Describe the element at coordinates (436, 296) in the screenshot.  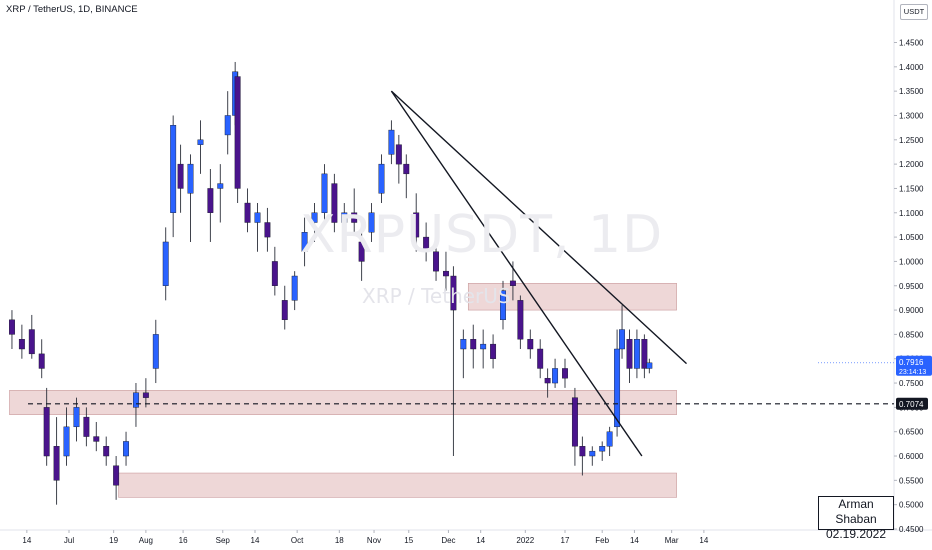
I see `watermark-description: XRP / TetherUS` at that location.